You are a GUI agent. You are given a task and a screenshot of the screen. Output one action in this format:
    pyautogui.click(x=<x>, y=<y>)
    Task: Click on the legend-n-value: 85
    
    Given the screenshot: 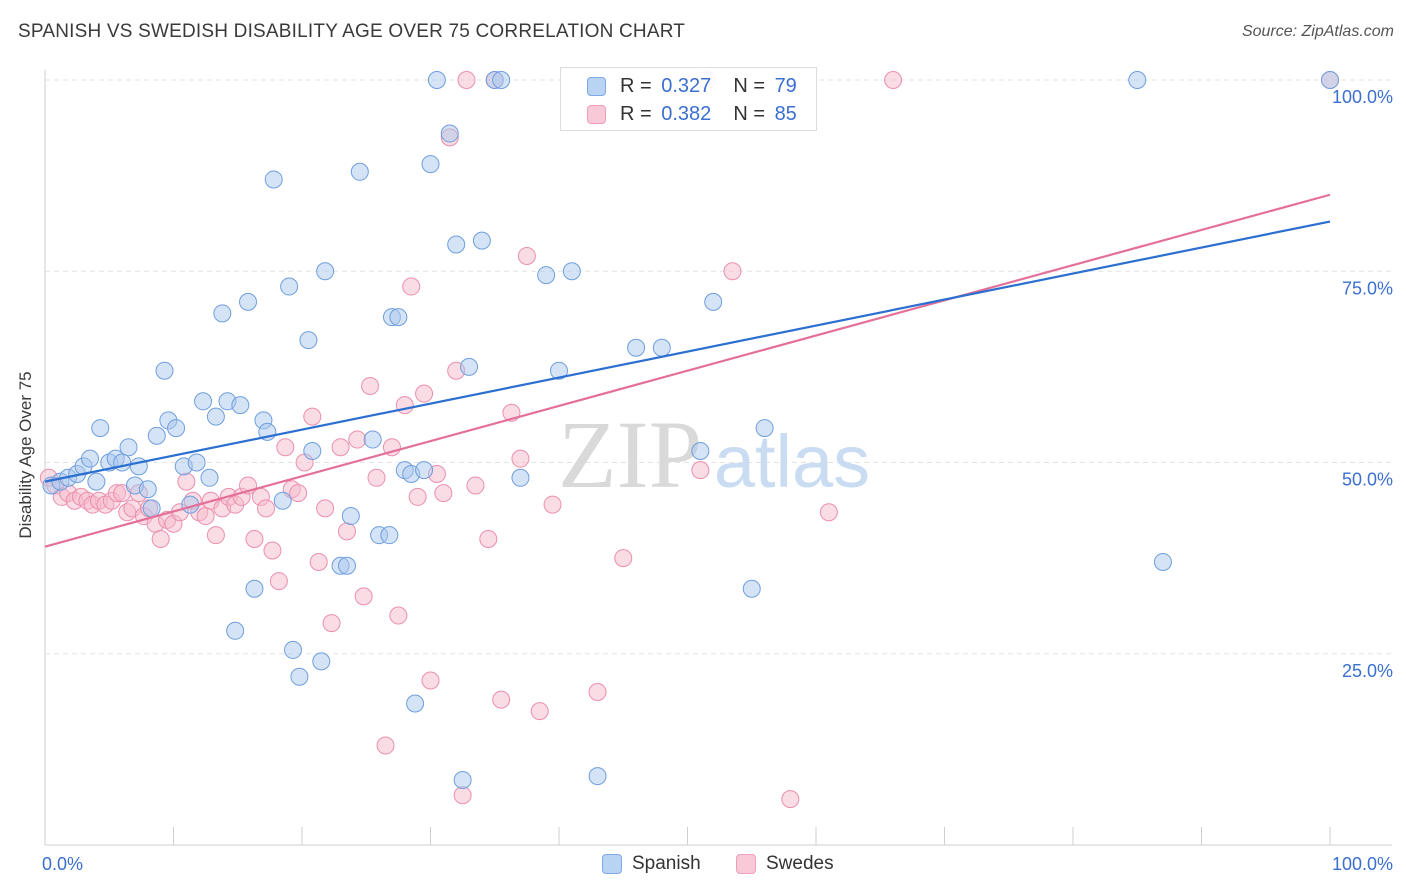 What is the action you would take?
    pyautogui.click(x=785, y=113)
    